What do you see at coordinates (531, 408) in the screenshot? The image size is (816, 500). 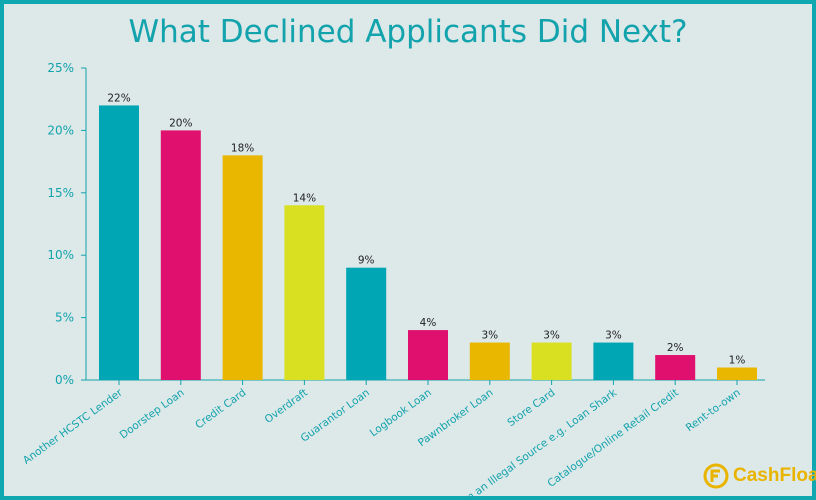 I see `category-label: Store Card` at bounding box center [531, 408].